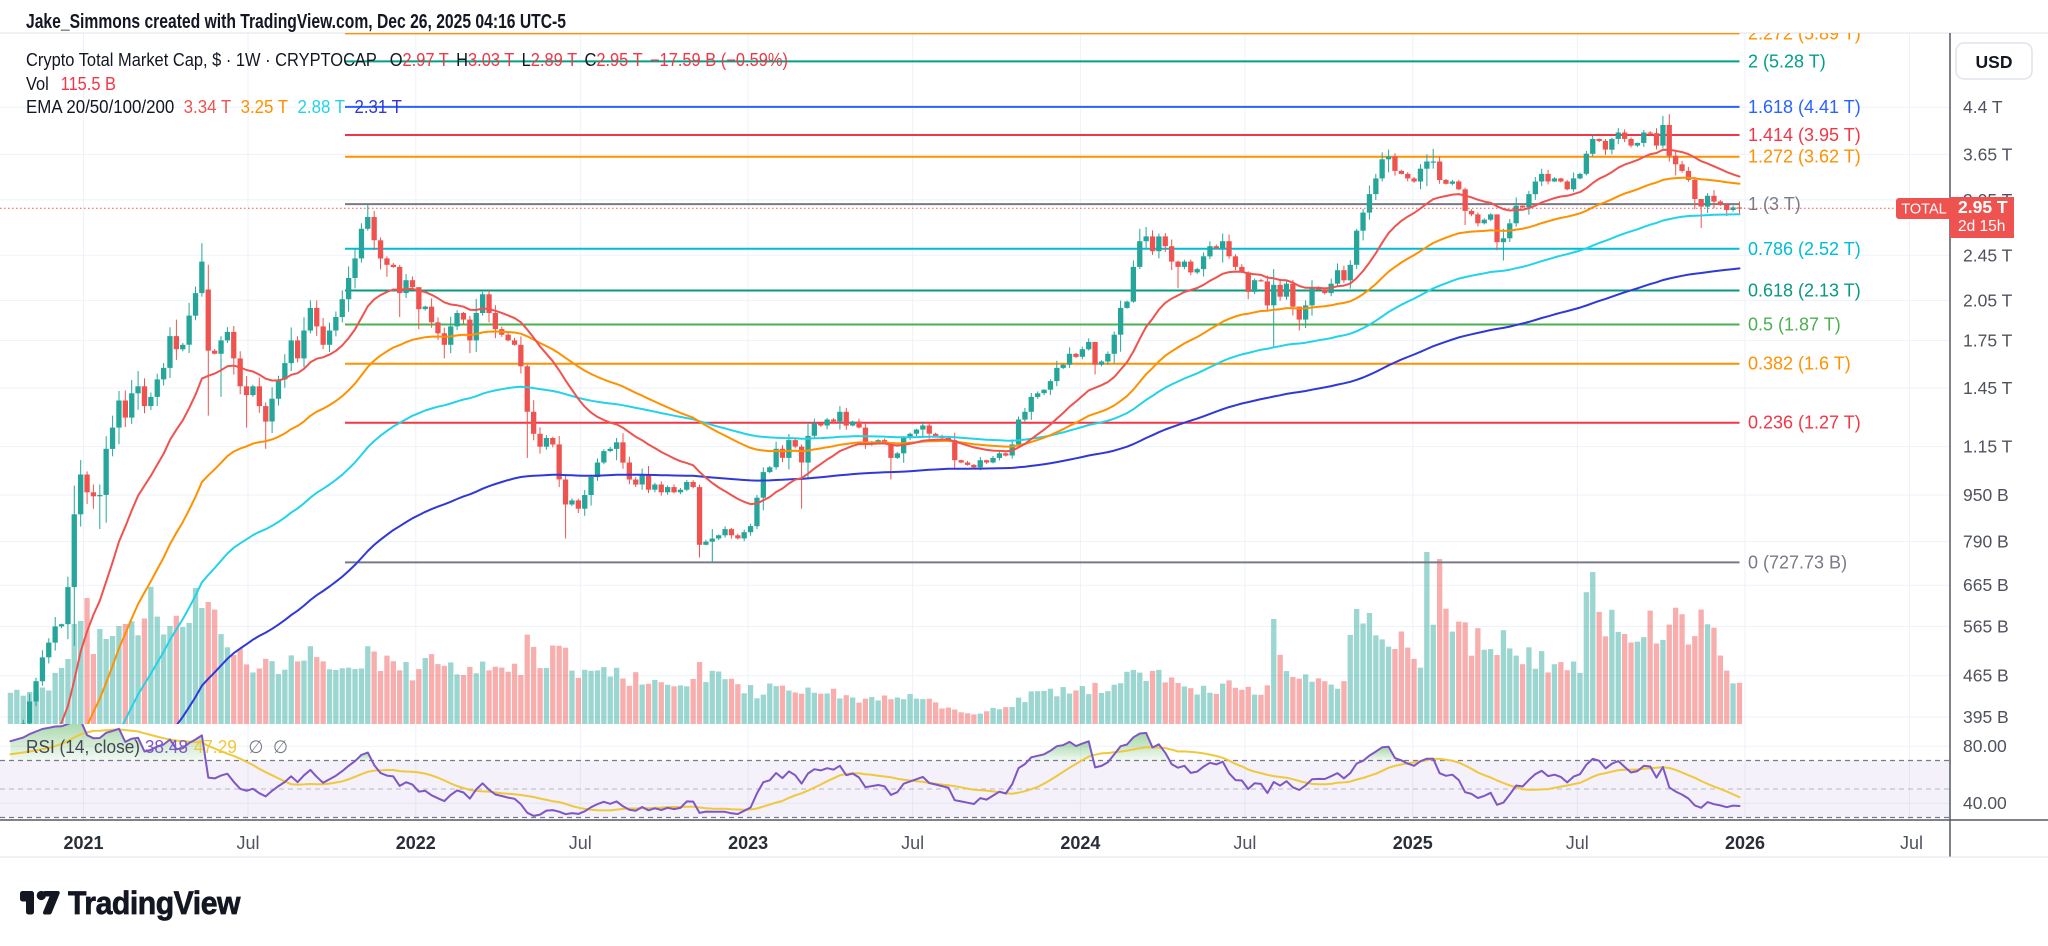 The image size is (2048, 946). I want to click on svg-text: 0.382 (1.6 T), so click(1799, 364).